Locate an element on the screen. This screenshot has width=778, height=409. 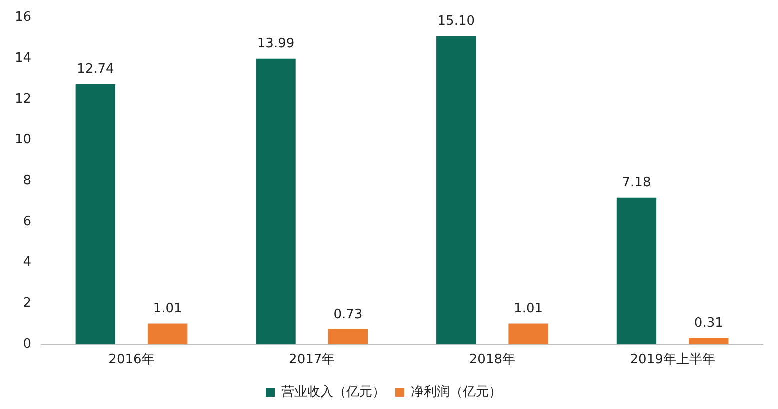
y-tick-label: 2 is located at coordinates (27, 303).